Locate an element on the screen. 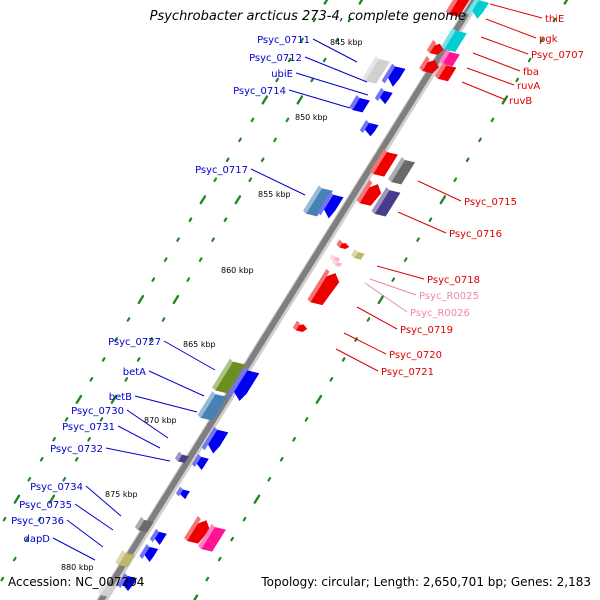 The width and height of the screenshot is (600, 600). gene-lower-blue is located at coordinates (127, 582).